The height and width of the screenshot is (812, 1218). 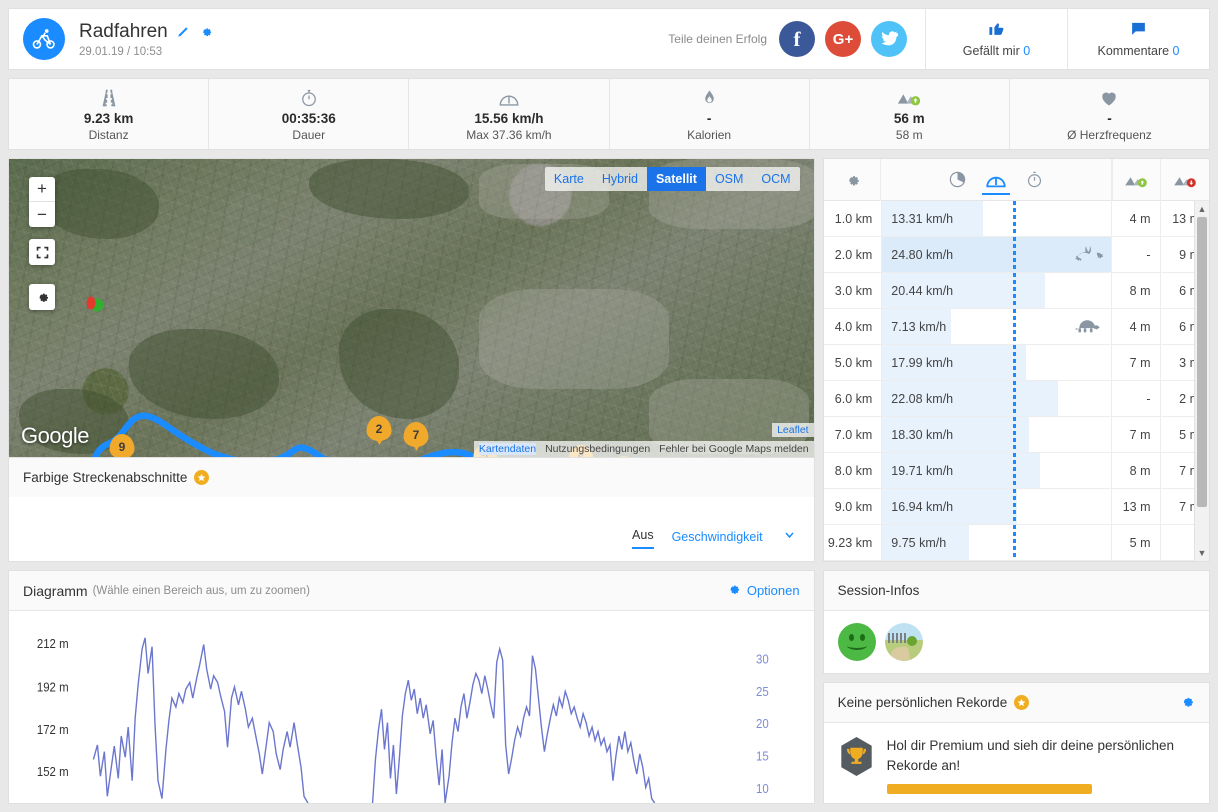 What do you see at coordinates (957, 180) in the screenshot?
I see `pace-pie-icon` at bounding box center [957, 180].